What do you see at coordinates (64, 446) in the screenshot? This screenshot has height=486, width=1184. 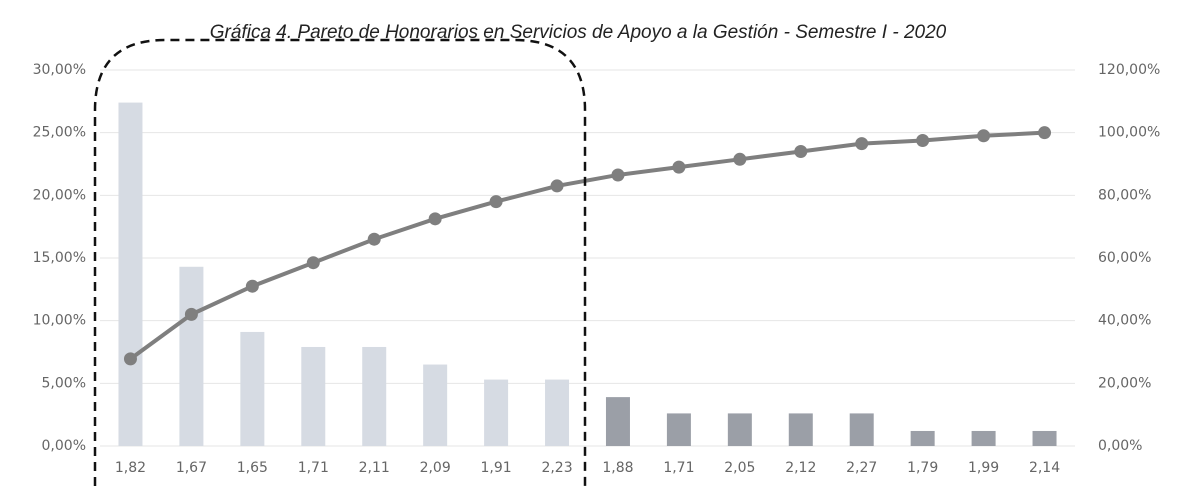 I see `y-tick-label: 0,00%` at bounding box center [64, 446].